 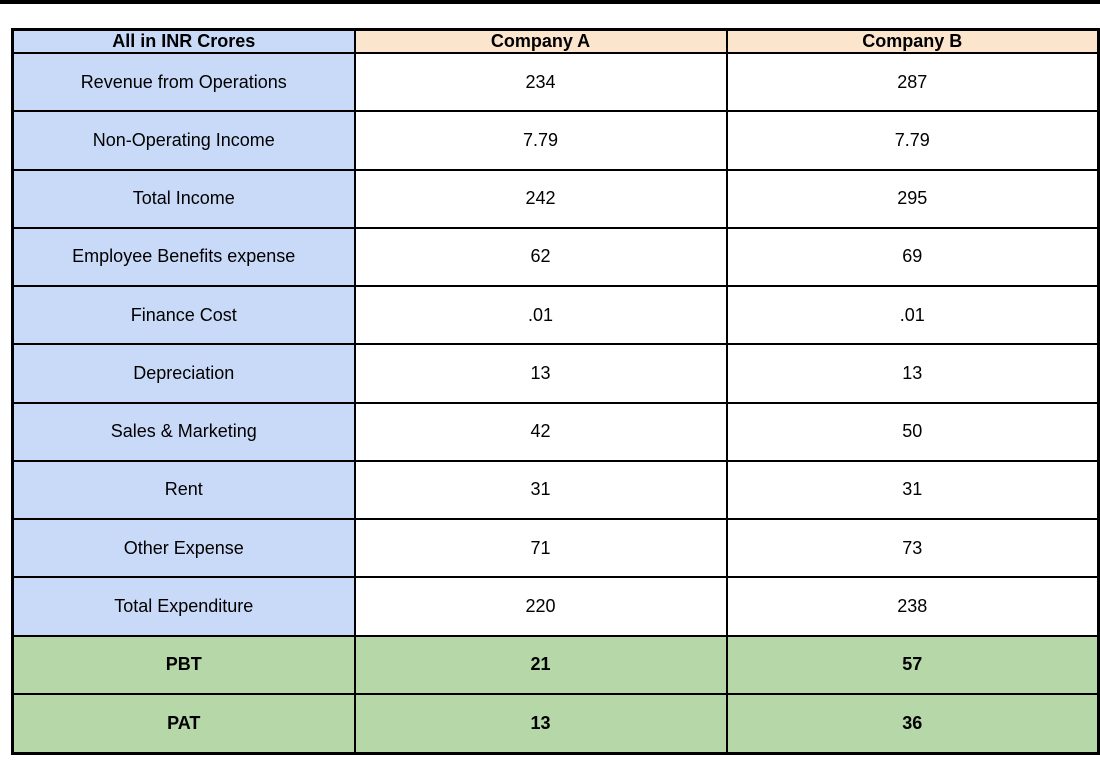 I want to click on row-label: Total Income, so click(x=183, y=198).